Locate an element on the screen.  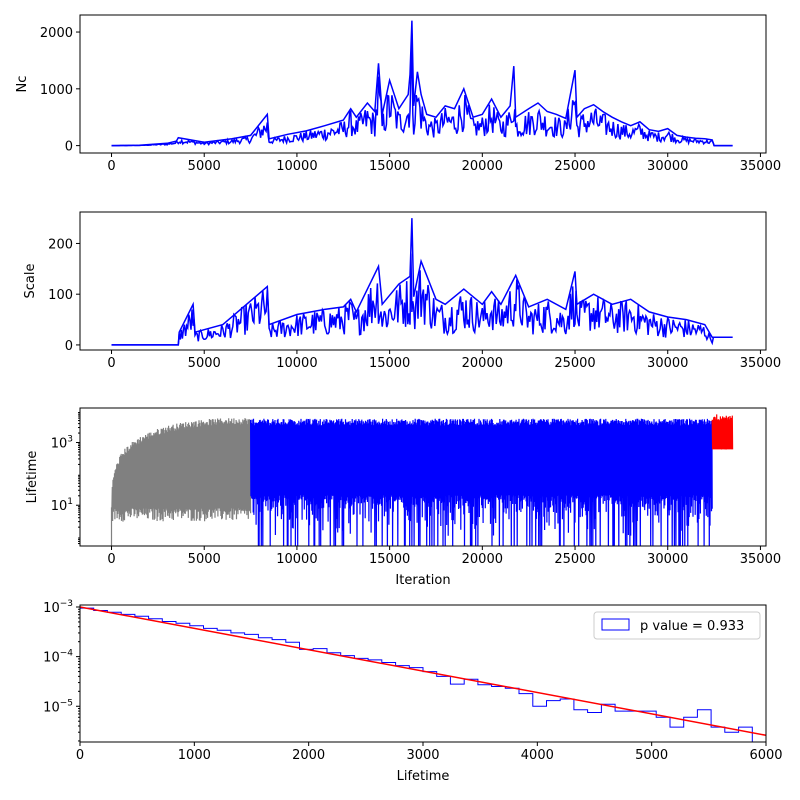
y-axis-label: Nc is located at coordinates (22, 84).